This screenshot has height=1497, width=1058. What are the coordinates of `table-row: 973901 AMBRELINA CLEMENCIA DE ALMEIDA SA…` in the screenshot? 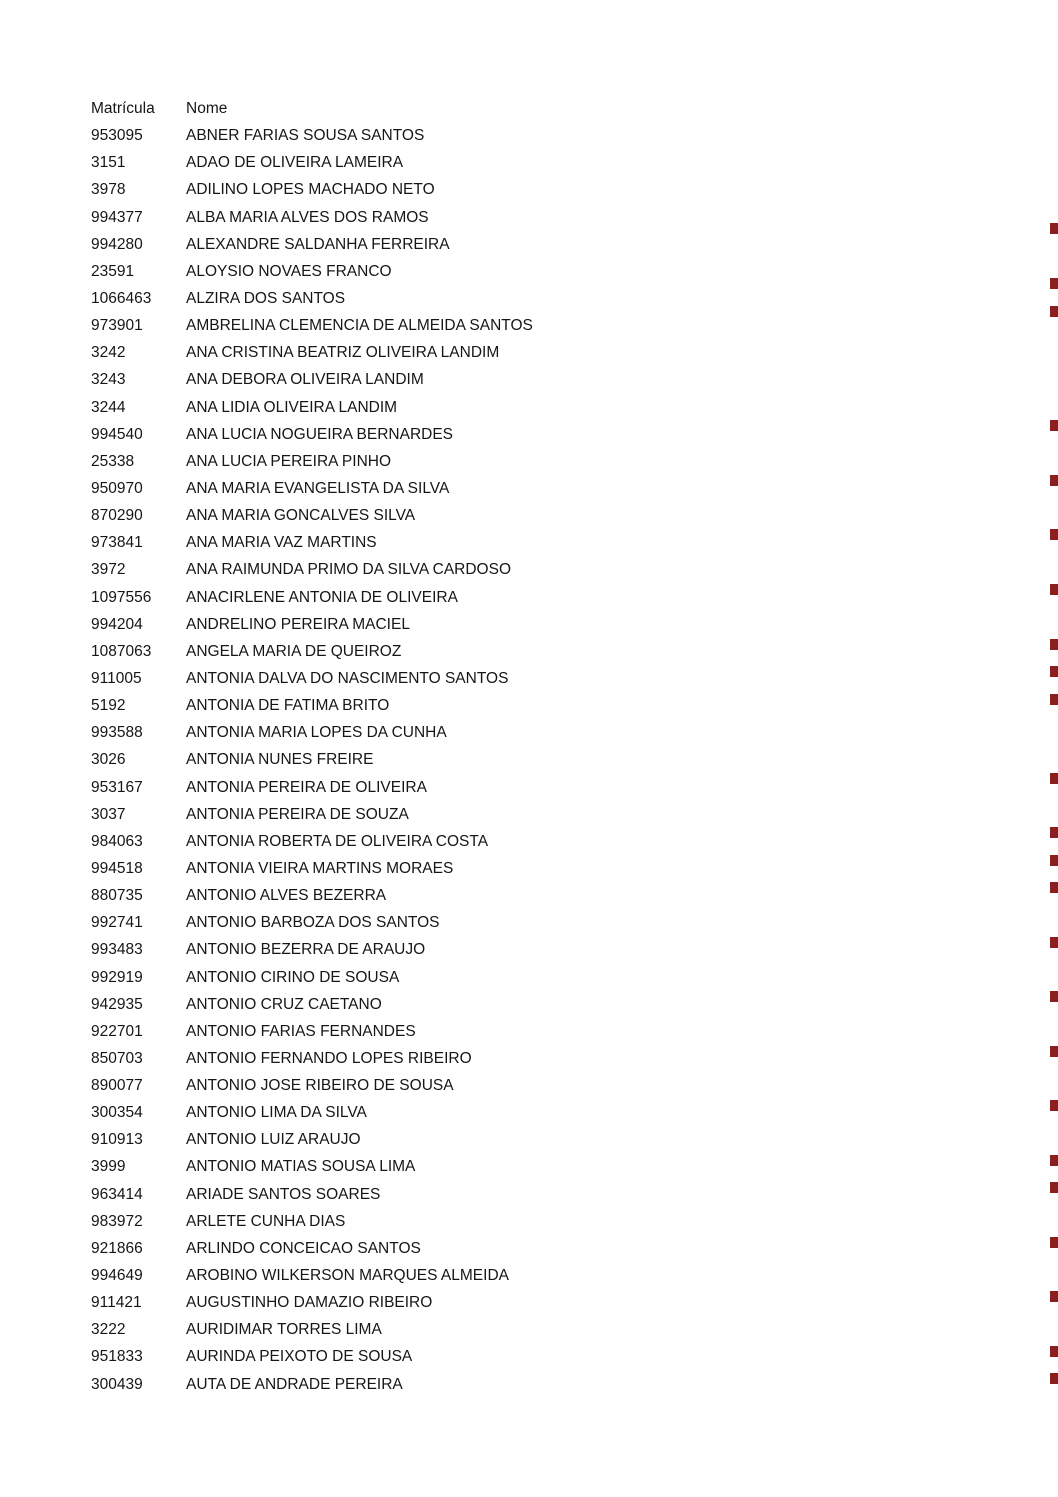 It's located at (312, 325).